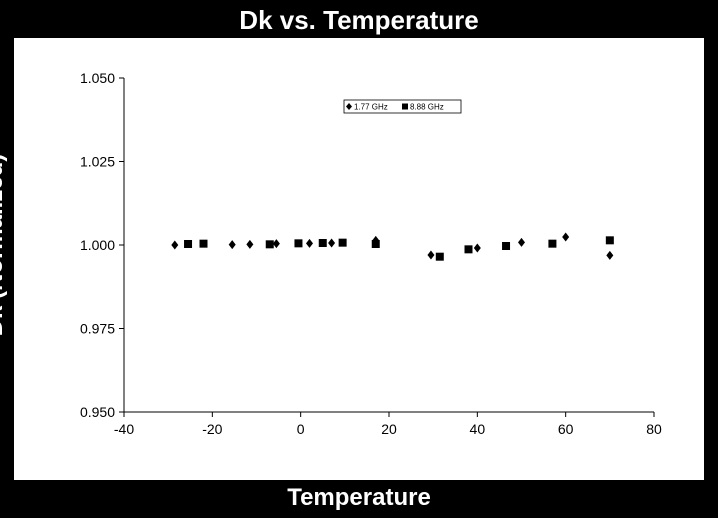 Image resolution: width=718 pixels, height=518 pixels. What do you see at coordinates (97, 329) in the screenshot?
I see `y-tick-label: 0.975` at bounding box center [97, 329].